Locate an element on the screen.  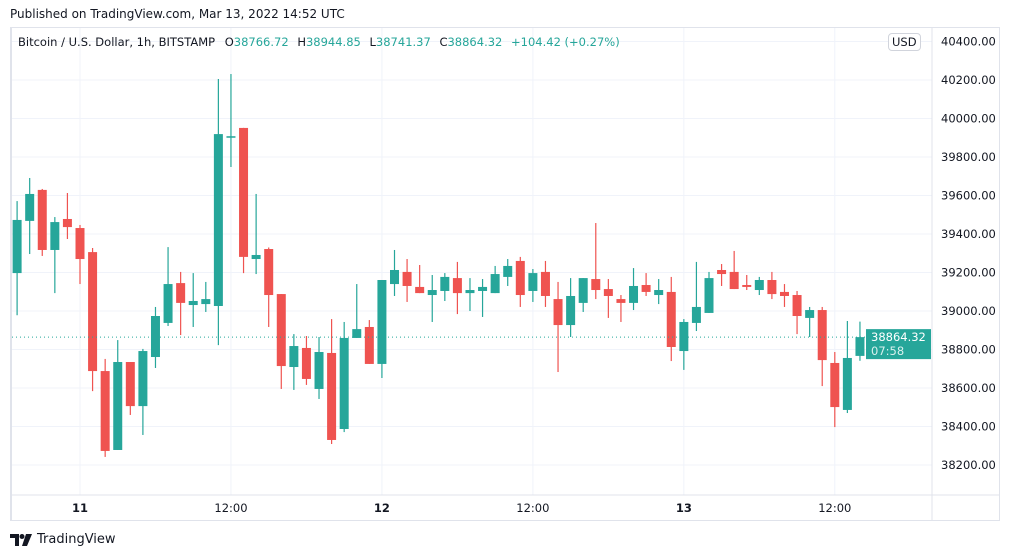
symbol-title: Bitcoin / U.S. Dollar, 1h, BITSTAMP is located at coordinates (117, 42).